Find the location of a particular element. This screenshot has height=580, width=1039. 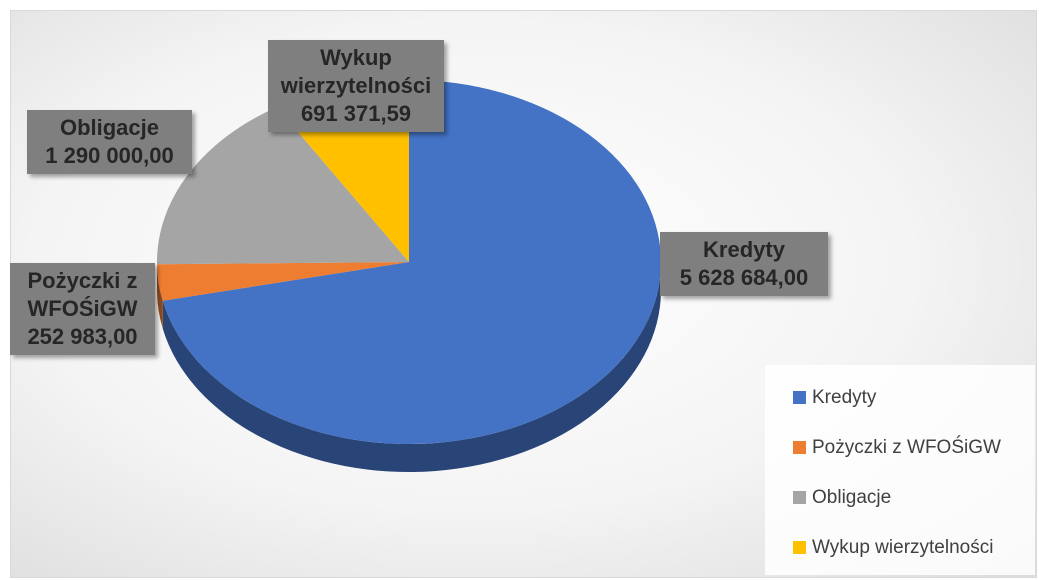

data-label-value: 1 290 000,00 is located at coordinates (109, 155).